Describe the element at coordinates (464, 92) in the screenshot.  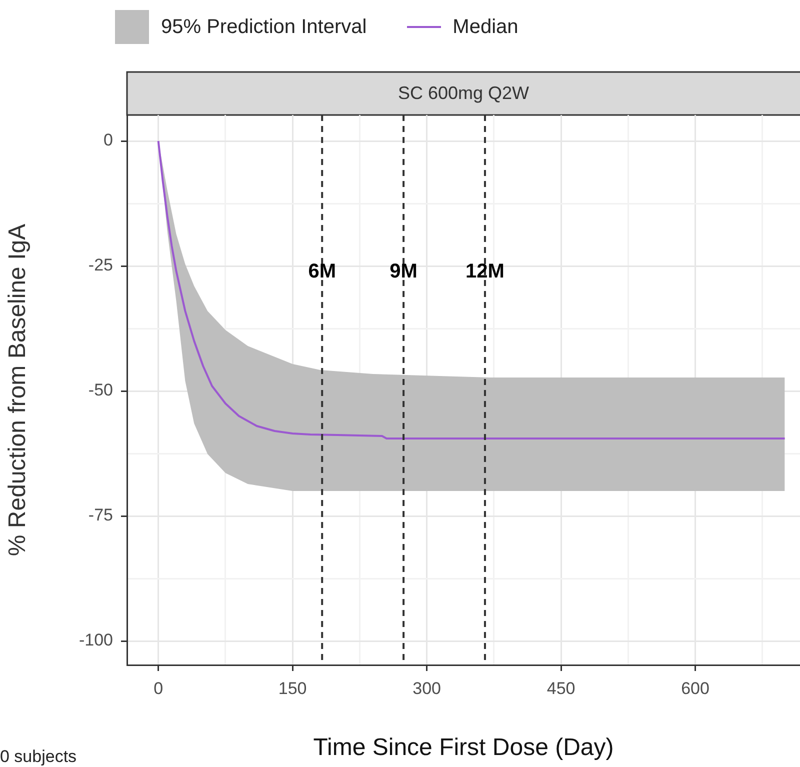
I see `chart-title: SC 600mg Q2W` at that location.